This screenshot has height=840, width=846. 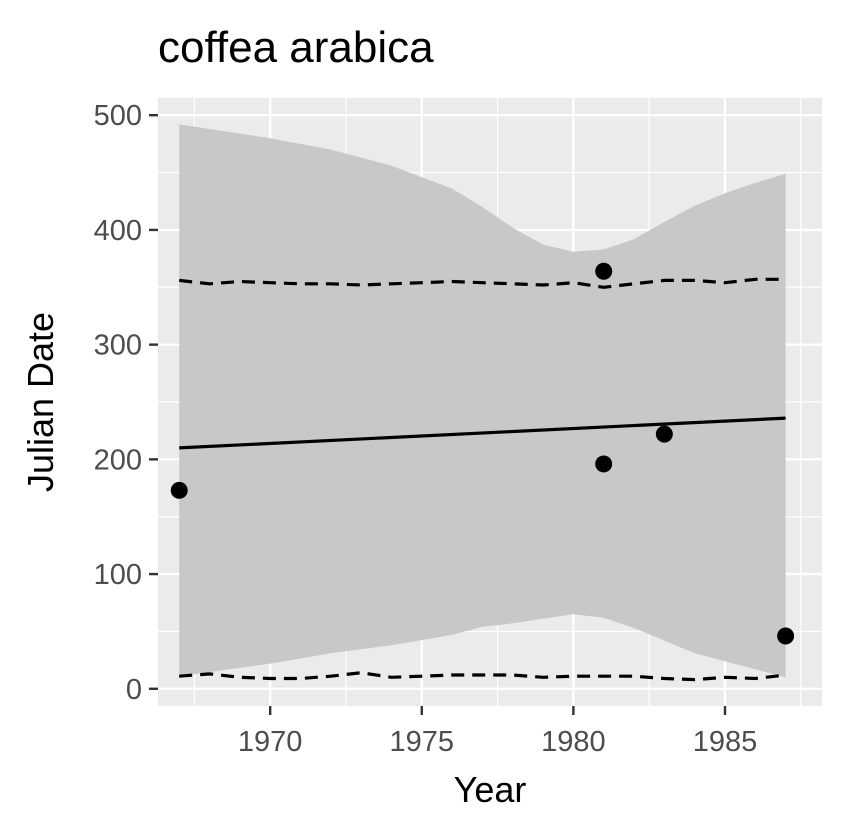 I want to click on y-tick-label: 300, so click(x=118, y=346).